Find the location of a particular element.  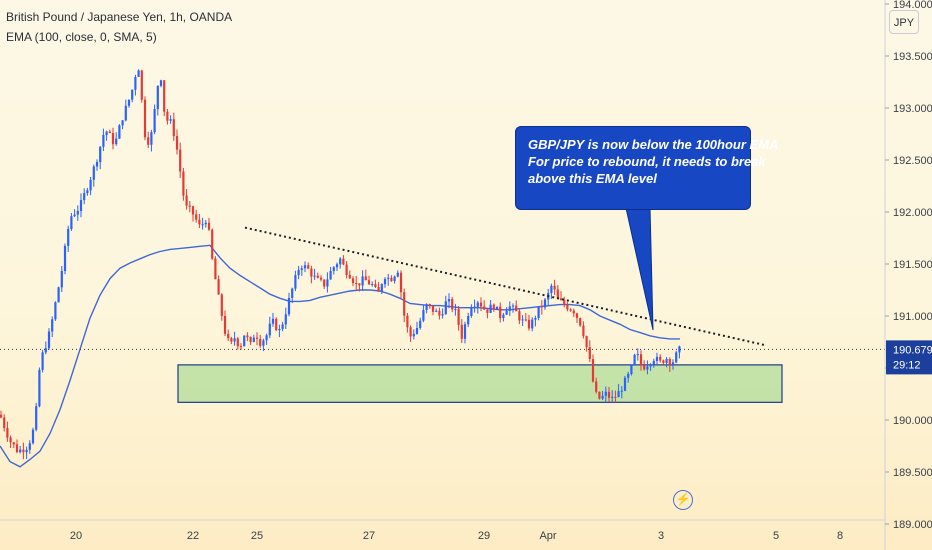

callout-line-3: above this EMA level is located at coordinates (592, 178).